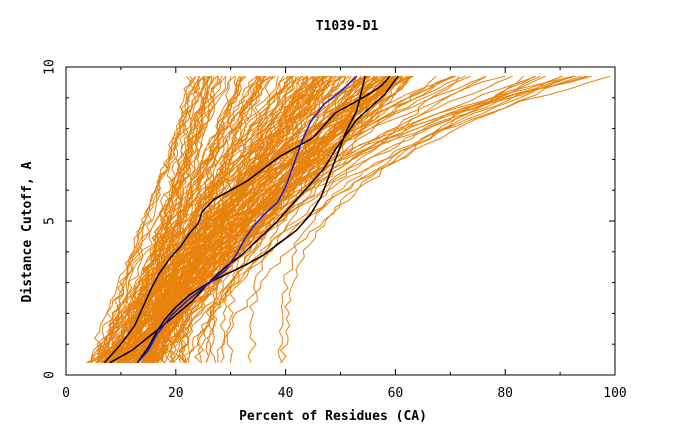 Image resolution: width=680 pixels, height=440 pixels. I want to click on x-tick-label: 60, so click(396, 393).